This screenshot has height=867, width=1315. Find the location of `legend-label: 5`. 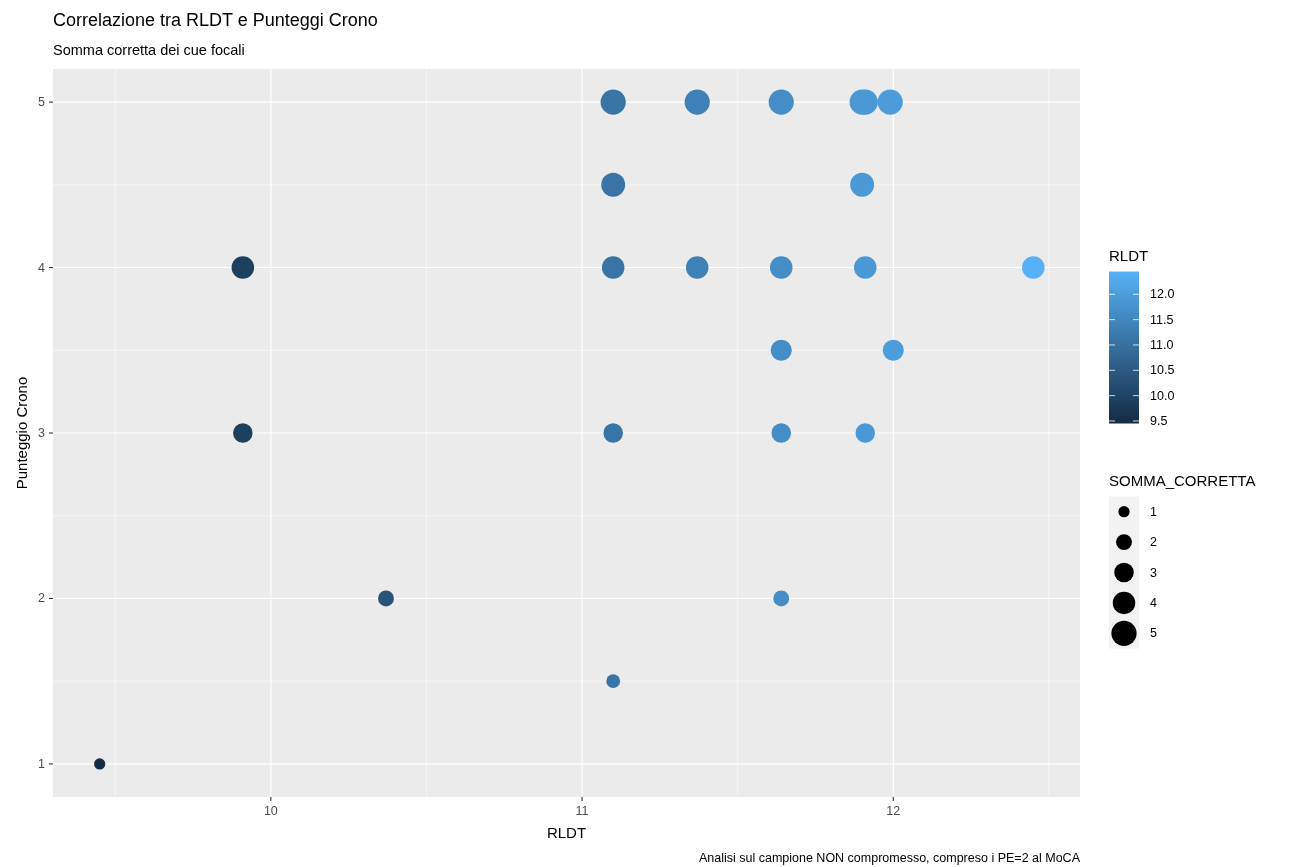

legend-label: 5 is located at coordinates (1153, 633).